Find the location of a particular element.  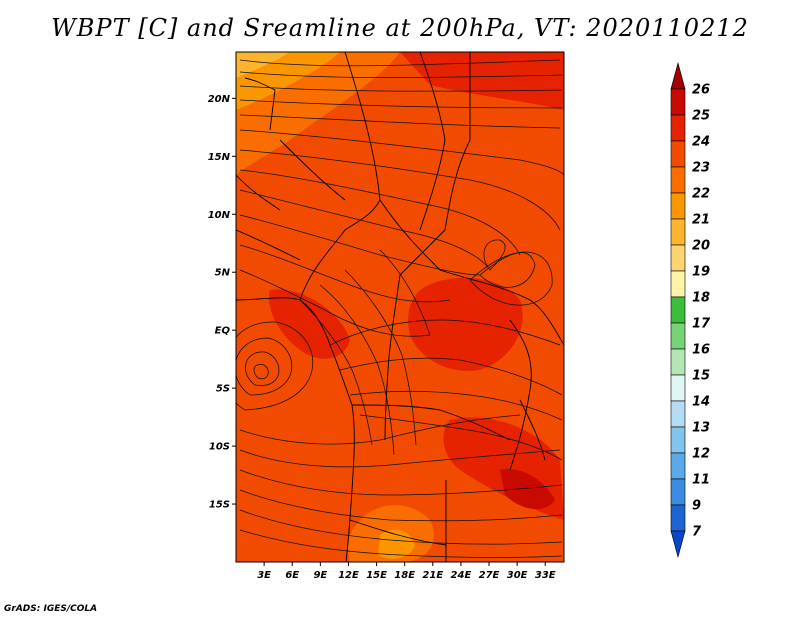

colorbar-label: 26 is located at coordinates (701, 90).